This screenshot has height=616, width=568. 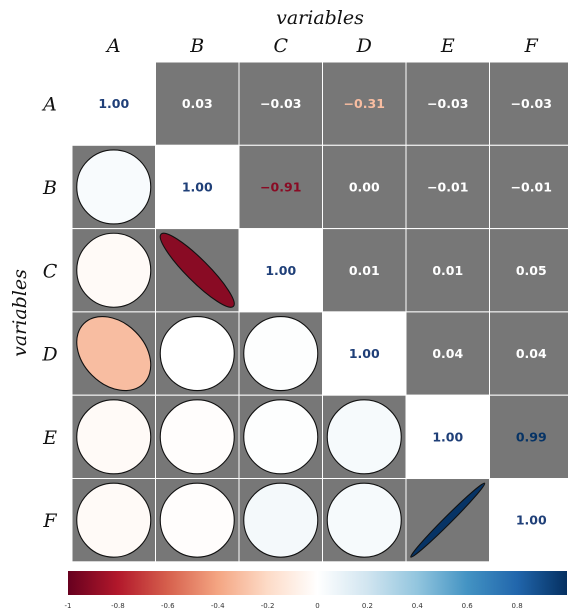 I want to click on coef-label-a-d: −0.31, so click(x=364, y=103).